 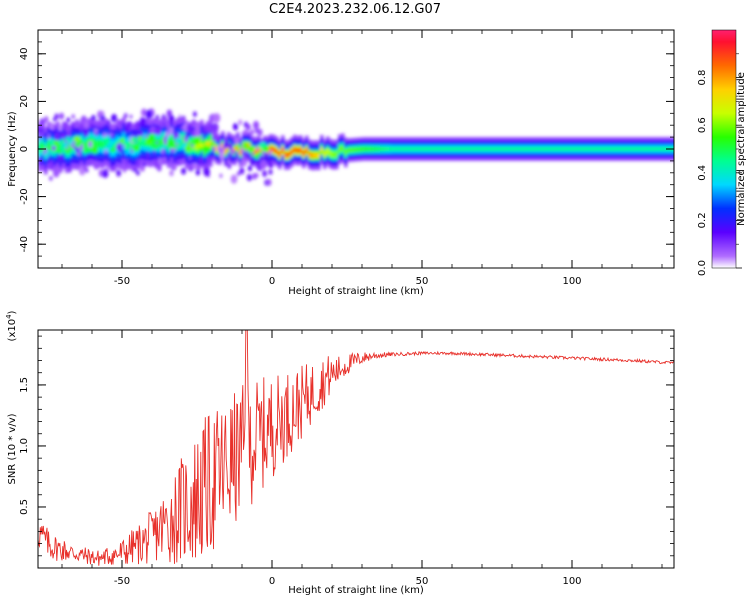 I want to click on spectrogram-heatmap, so click(x=358, y=147).